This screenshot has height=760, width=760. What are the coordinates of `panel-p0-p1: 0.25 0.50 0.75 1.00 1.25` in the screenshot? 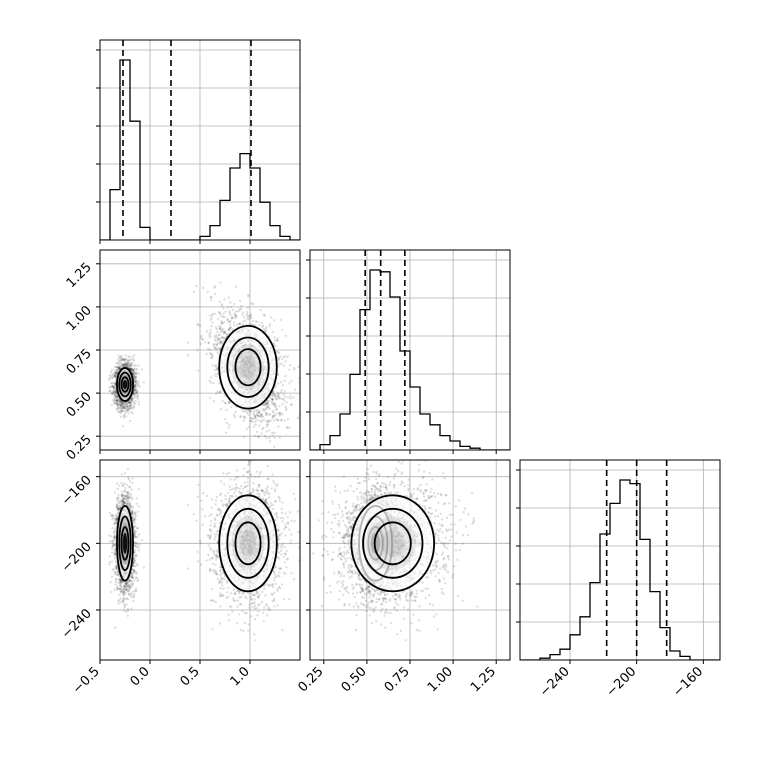 It's located at (182, 356).